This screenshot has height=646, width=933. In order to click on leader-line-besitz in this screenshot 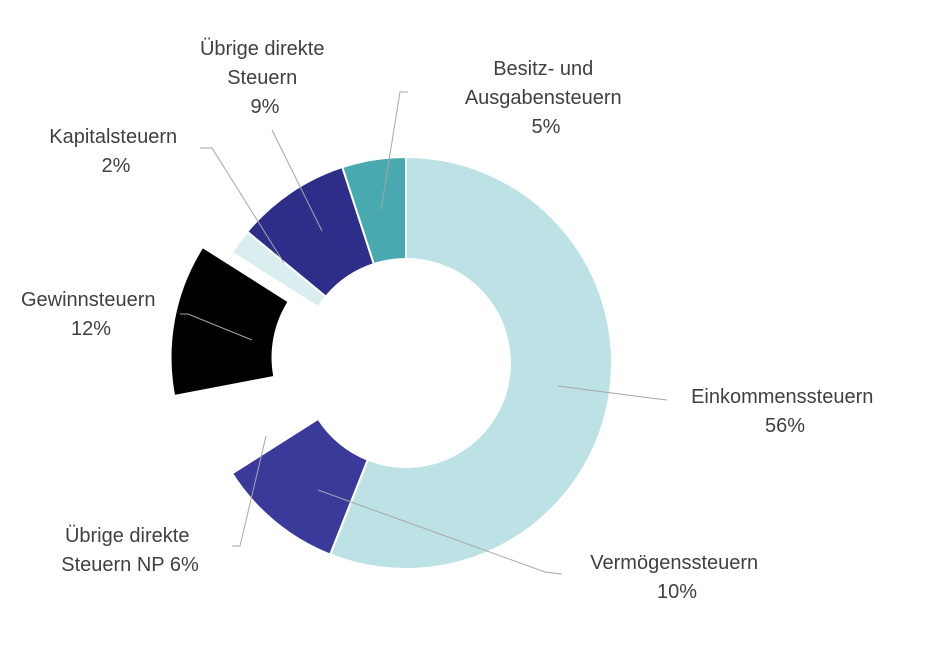, I will do `click(394, 151)`.